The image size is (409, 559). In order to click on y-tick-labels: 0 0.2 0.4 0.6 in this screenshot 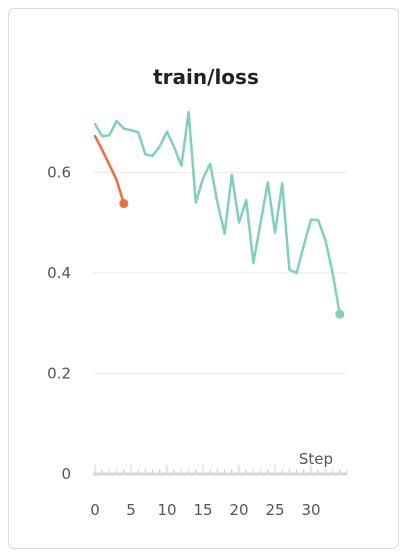, I will do `click(59, 323)`.